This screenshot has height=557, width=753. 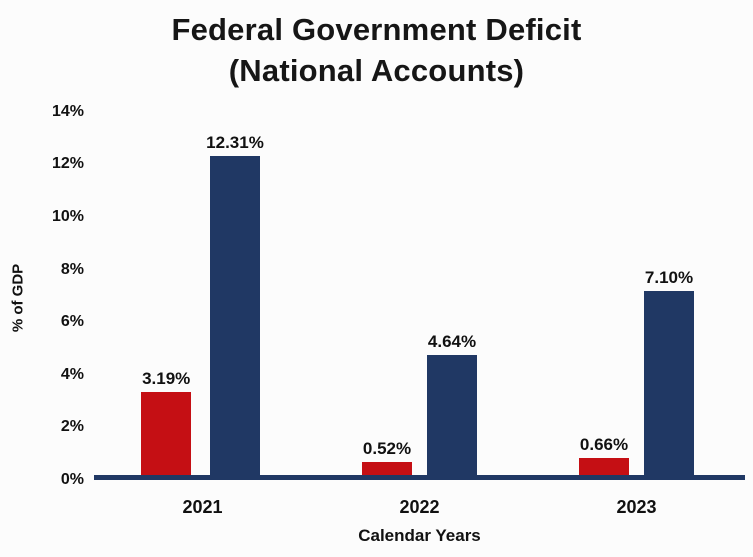 What do you see at coordinates (72, 374) in the screenshot?
I see `y-tick-label: 4%` at bounding box center [72, 374].